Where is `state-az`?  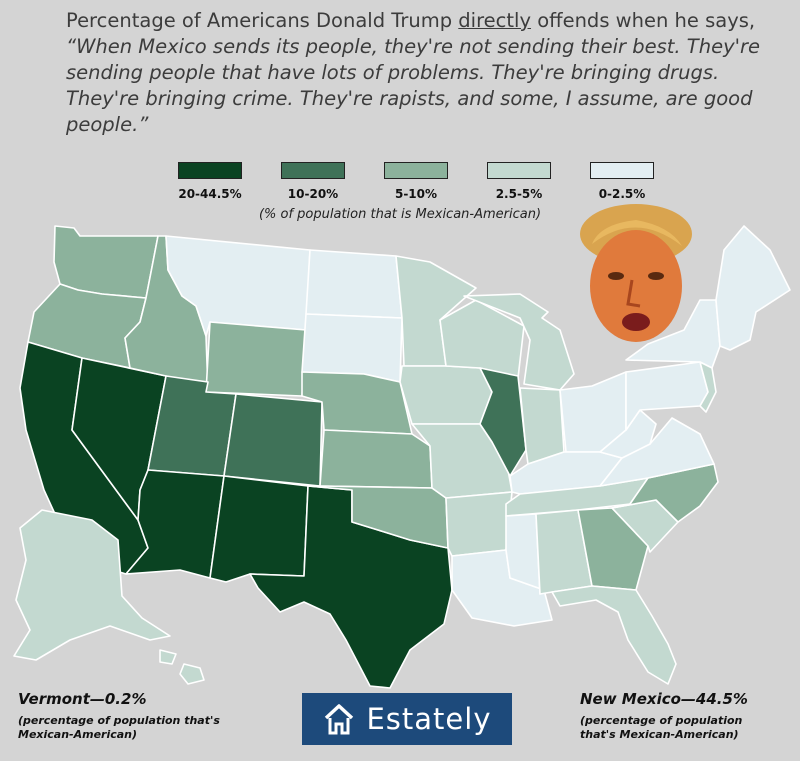 state-az is located at coordinates (175, 524).